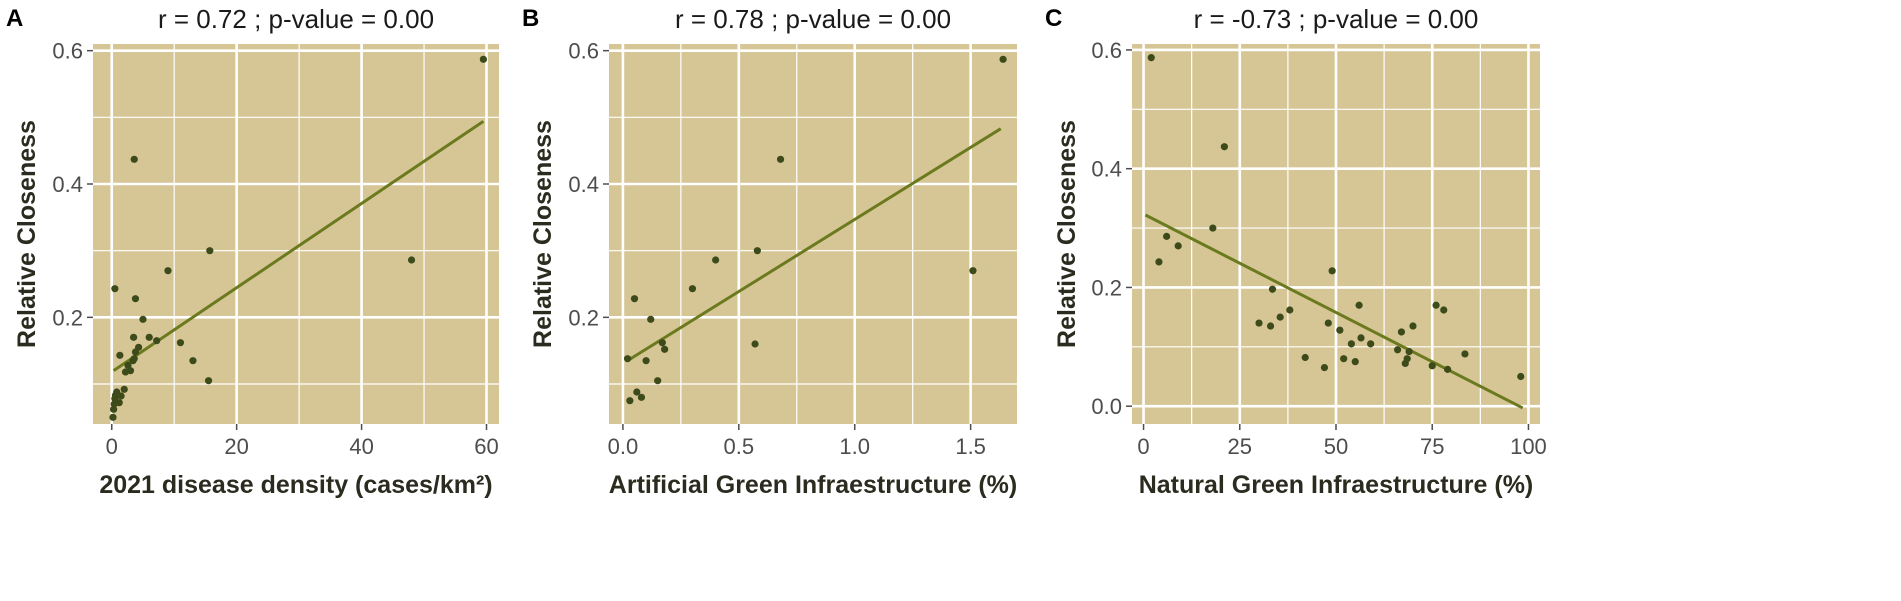 This screenshot has width=1901, height=601. What do you see at coordinates (813, 19) in the screenshot?
I see `plot-title: r = 0.78 ; p-value = 0.00` at bounding box center [813, 19].